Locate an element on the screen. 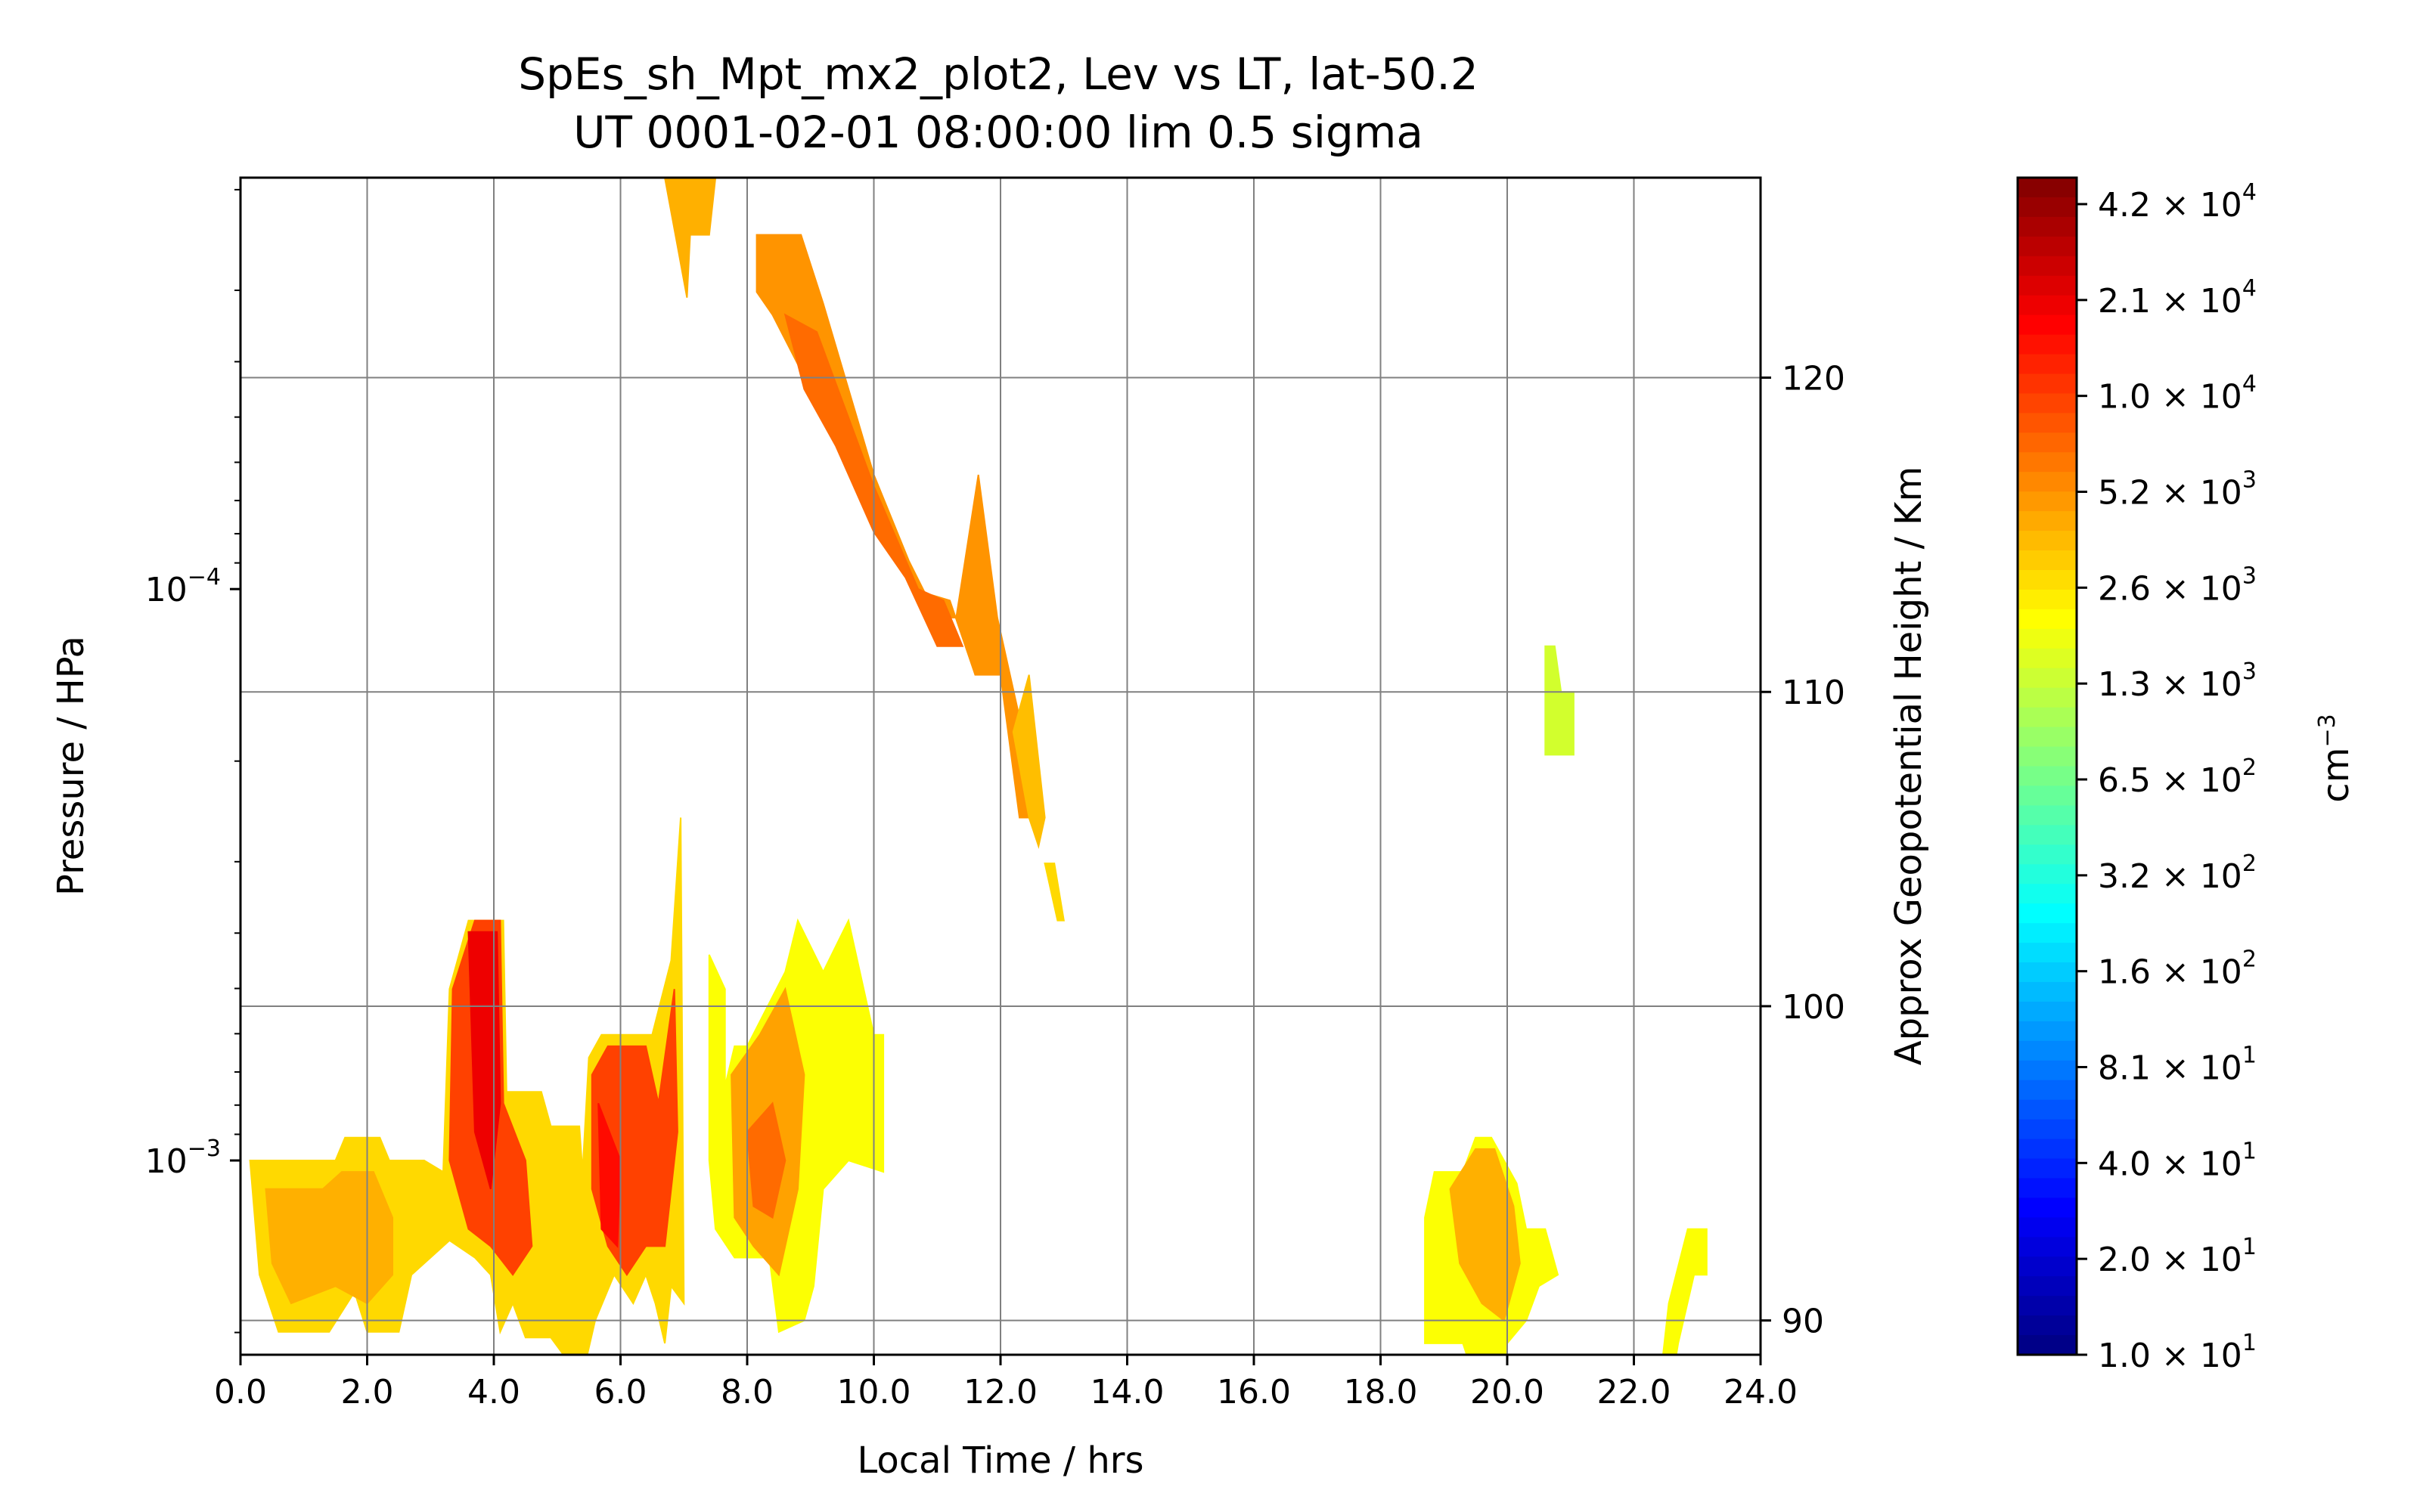 The image size is (2420, 1512). x-tick-label: 12.0 is located at coordinates (1000, 1392).